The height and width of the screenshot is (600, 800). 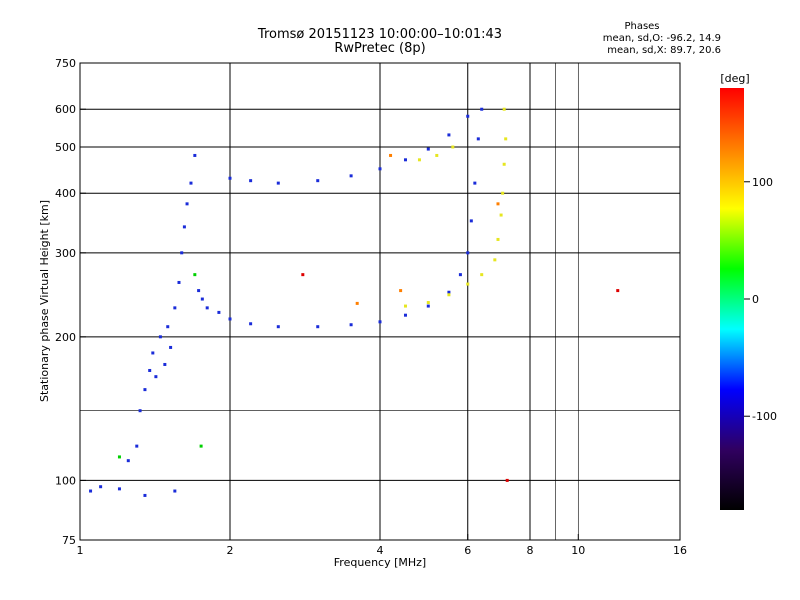 I want to click on x-tick-label: 2, so click(x=230, y=550).